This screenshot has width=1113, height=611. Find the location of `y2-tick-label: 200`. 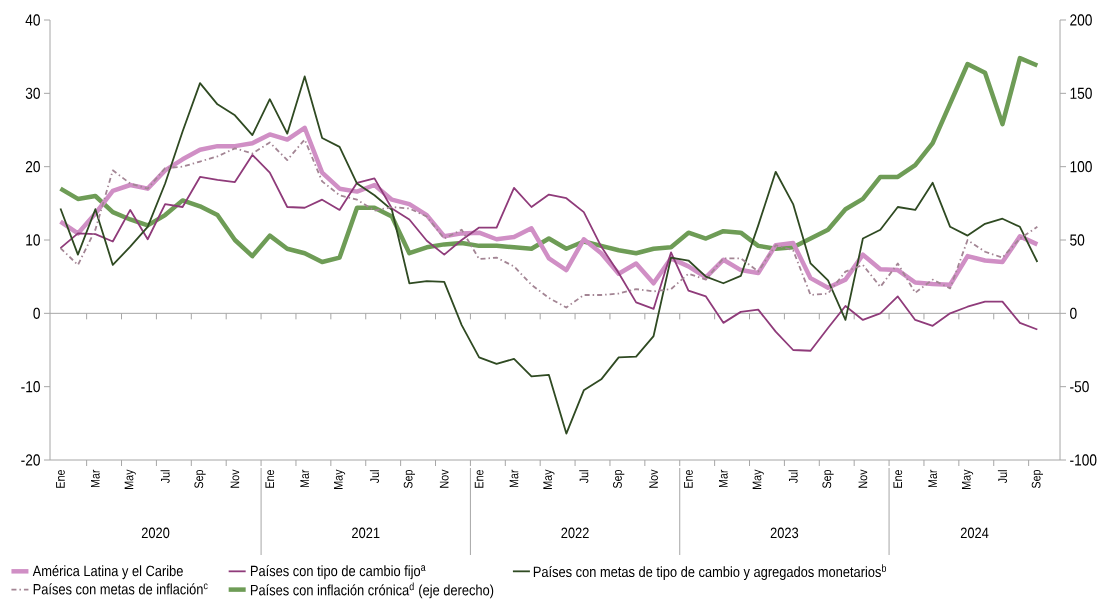

y2-tick-label: 200 is located at coordinates (1081, 20).